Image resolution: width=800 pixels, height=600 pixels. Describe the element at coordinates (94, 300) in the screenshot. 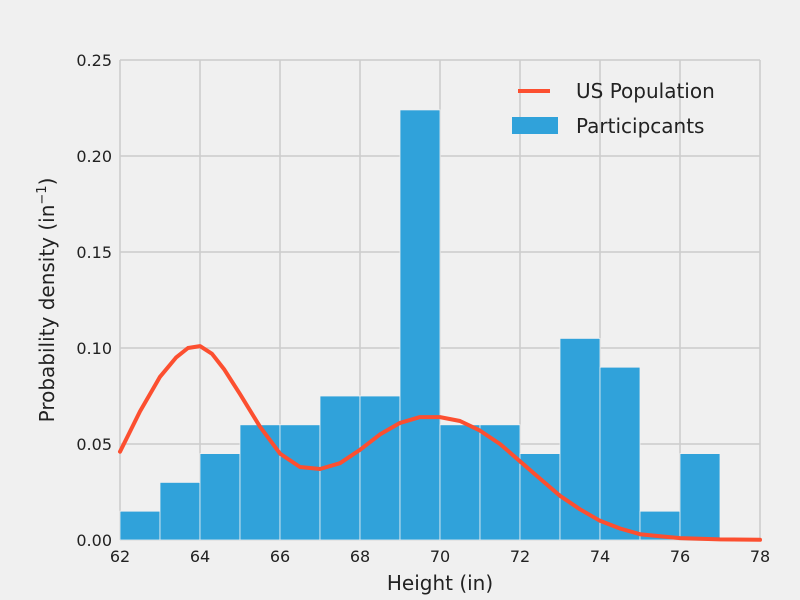

I see `y-tick-labels: 0.00 0.05 0.10 0.15 0.20 0.25` at that location.